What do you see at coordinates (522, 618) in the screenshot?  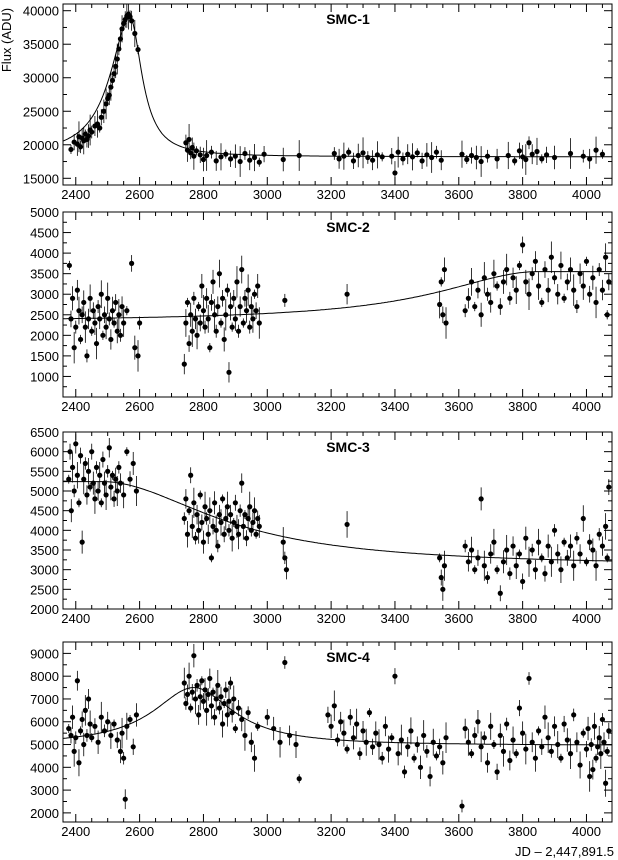 I see `smc-3-x-tick-label: 3800` at bounding box center [522, 618].